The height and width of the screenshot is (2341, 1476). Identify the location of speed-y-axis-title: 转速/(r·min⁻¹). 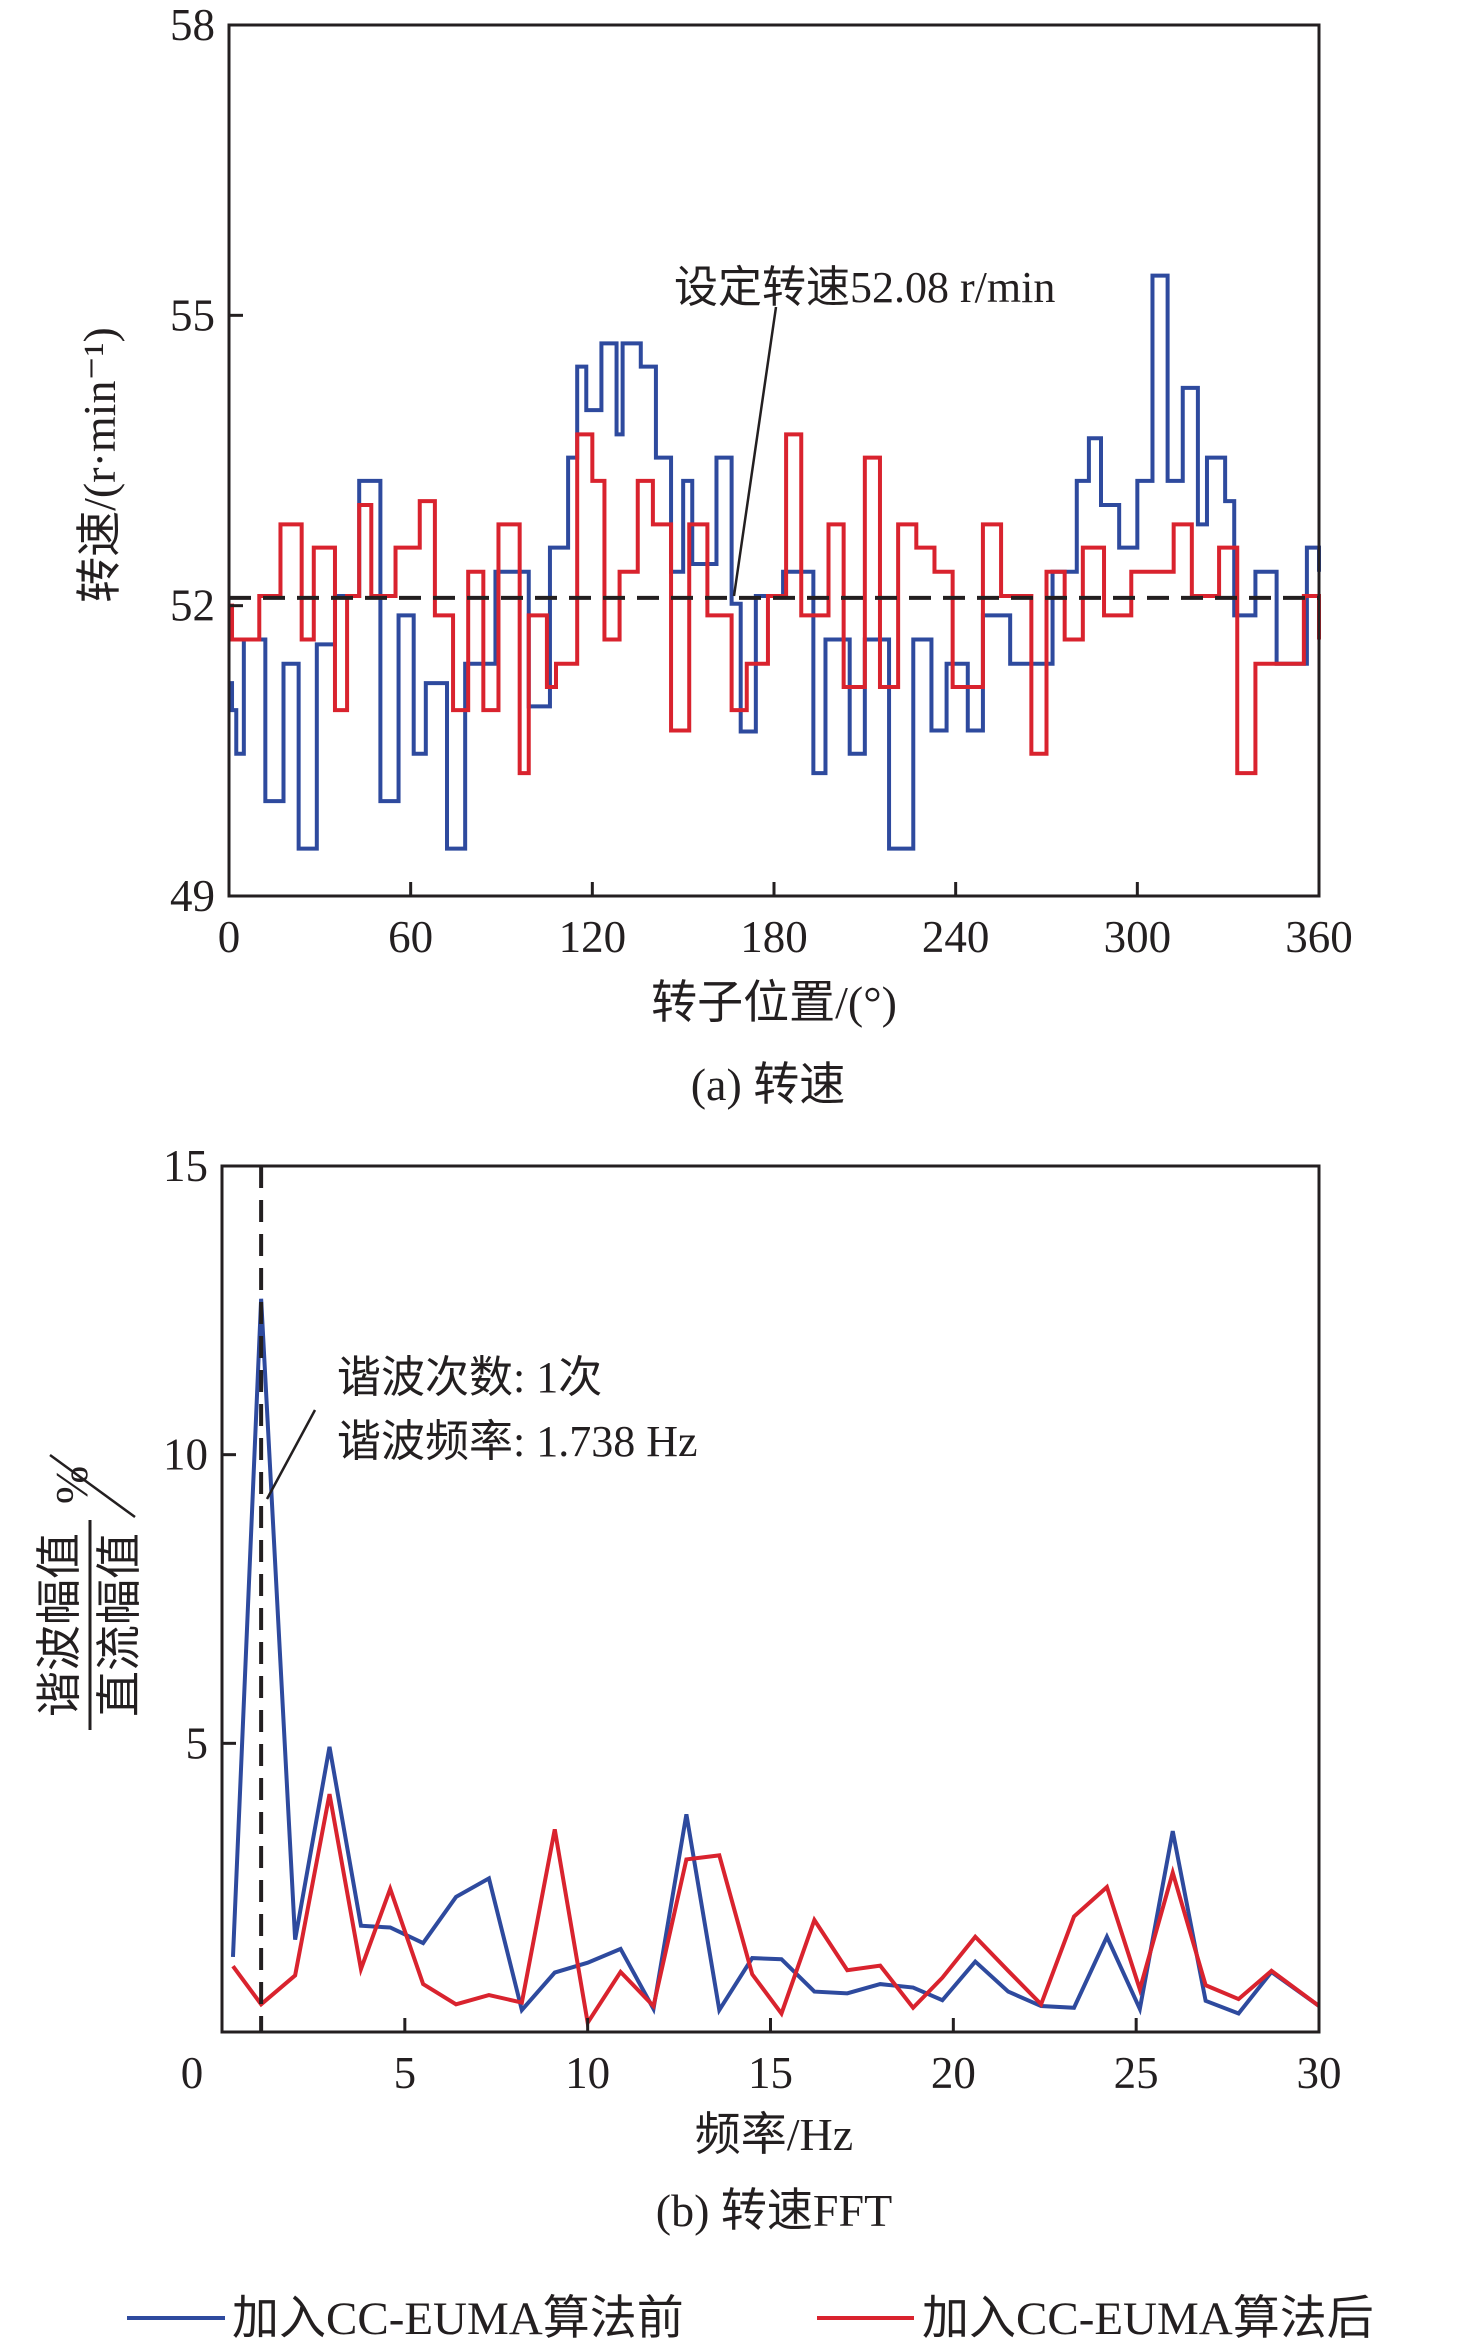
(99, 465).